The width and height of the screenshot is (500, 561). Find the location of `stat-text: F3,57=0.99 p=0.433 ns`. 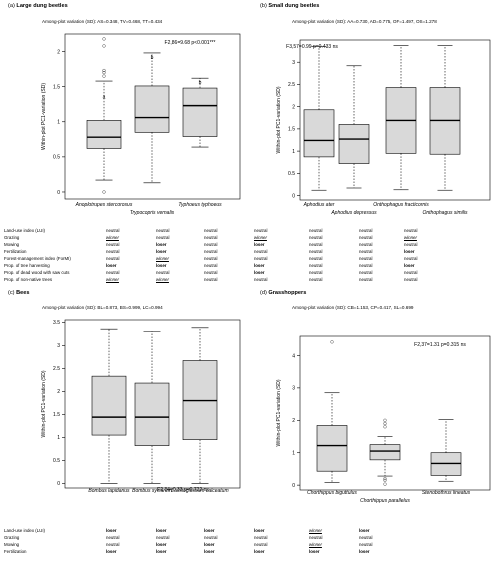

stat-text: F3,57=0.99 p=0.433 ns is located at coordinates (312, 47).